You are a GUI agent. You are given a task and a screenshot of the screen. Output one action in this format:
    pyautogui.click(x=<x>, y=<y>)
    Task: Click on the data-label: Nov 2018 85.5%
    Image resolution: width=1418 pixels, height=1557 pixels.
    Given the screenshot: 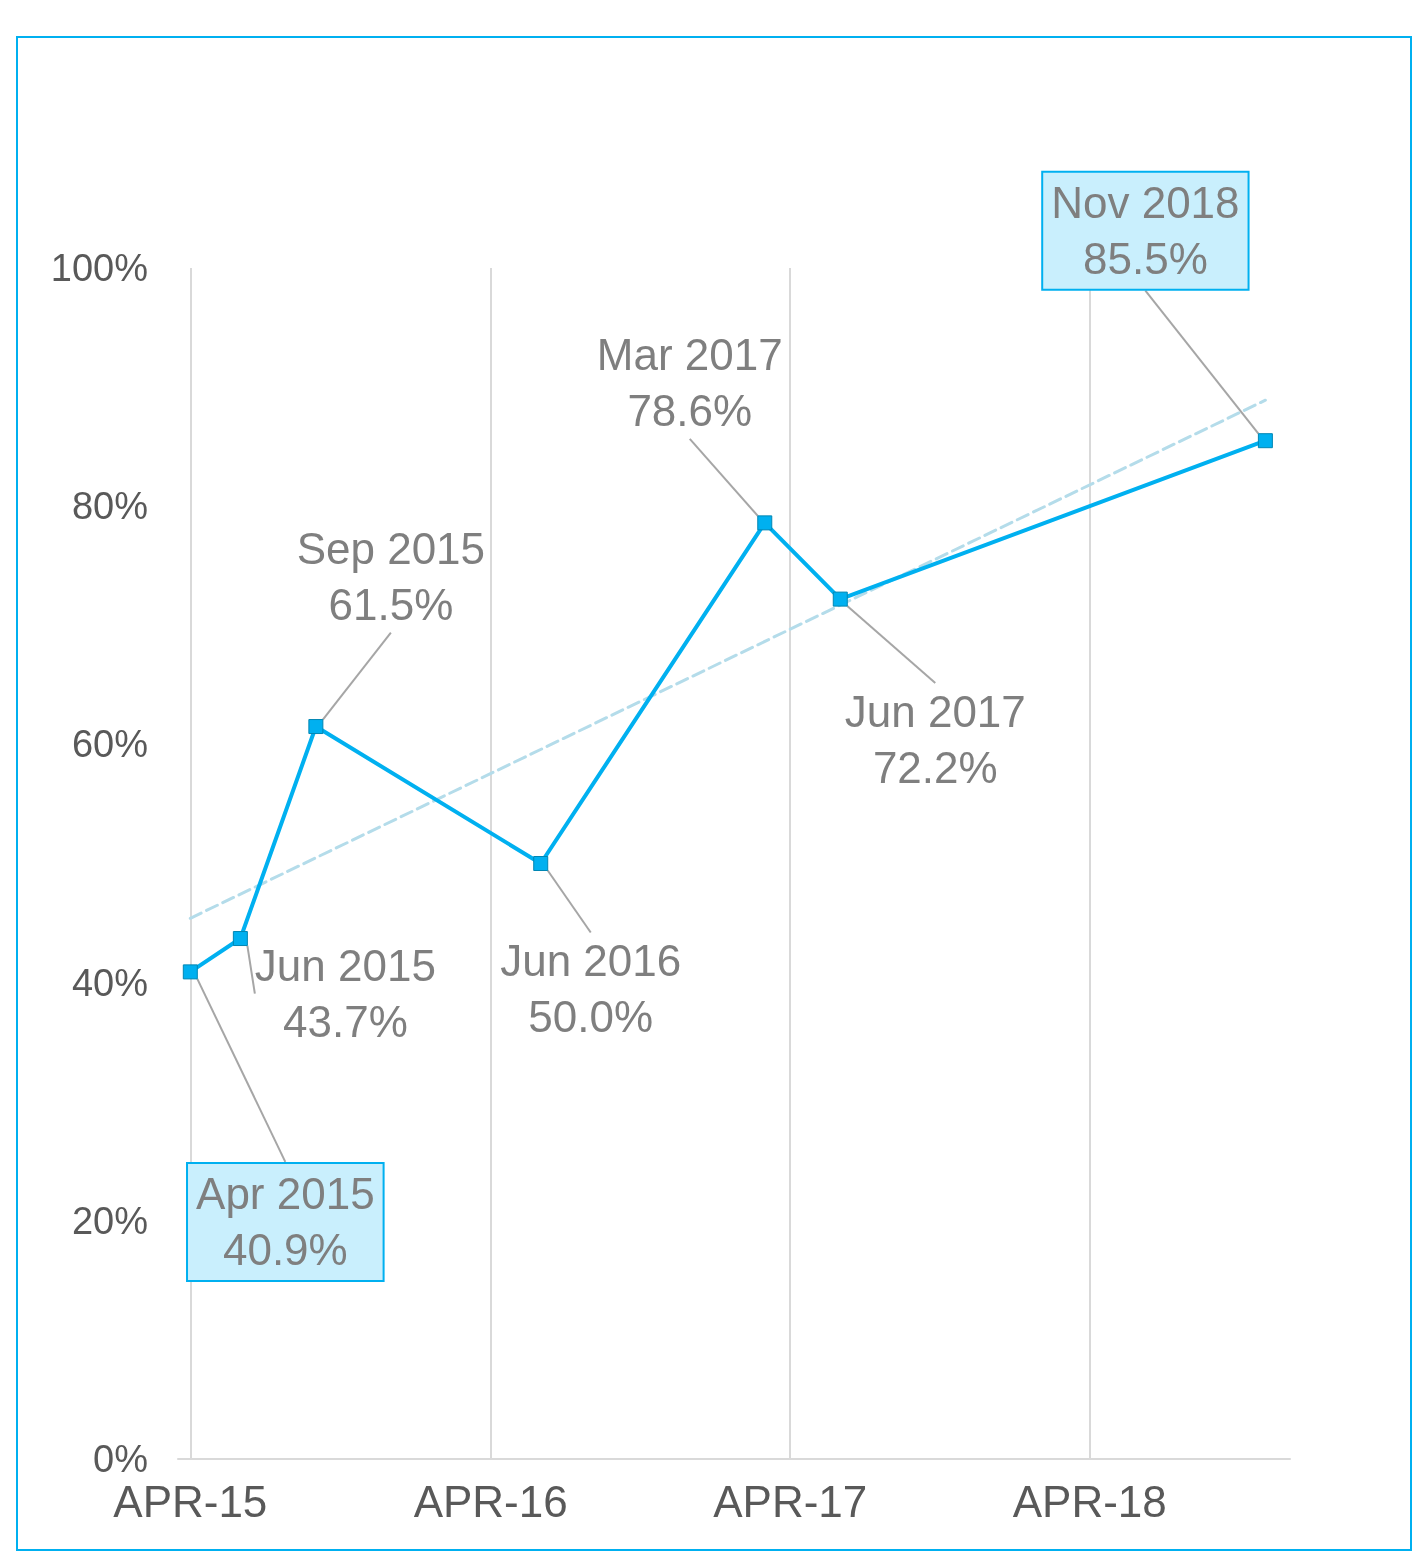 What is the action you would take?
    pyautogui.click(x=1145, y=231)
    